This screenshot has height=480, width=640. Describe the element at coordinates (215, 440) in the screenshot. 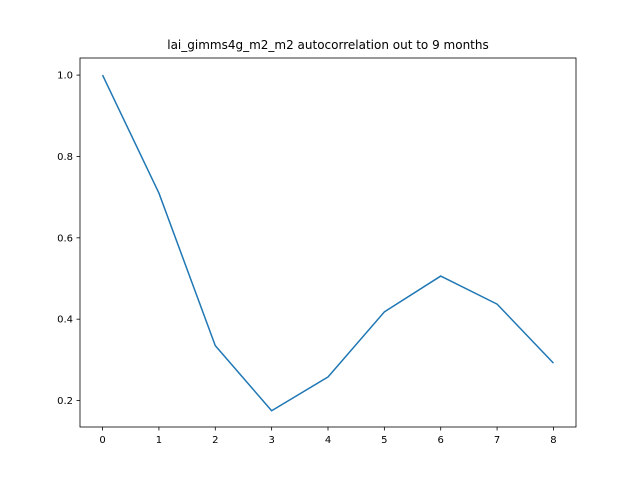

I see `x-tick-label: 2` at that location.